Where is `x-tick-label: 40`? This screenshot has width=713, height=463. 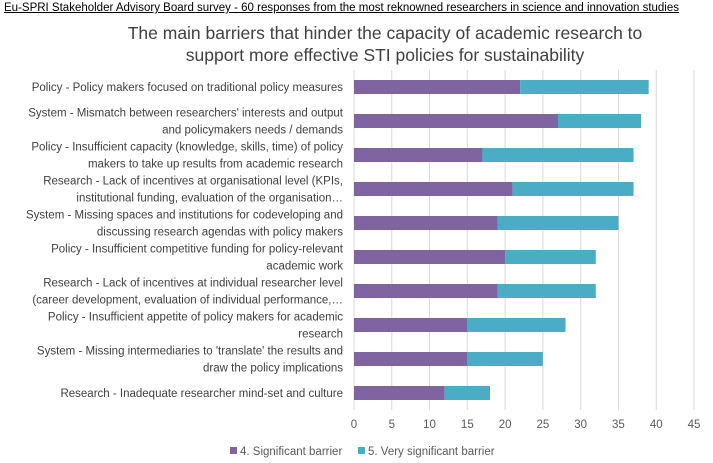 x-tick-label: 40 is located at coordinates (656, 425).